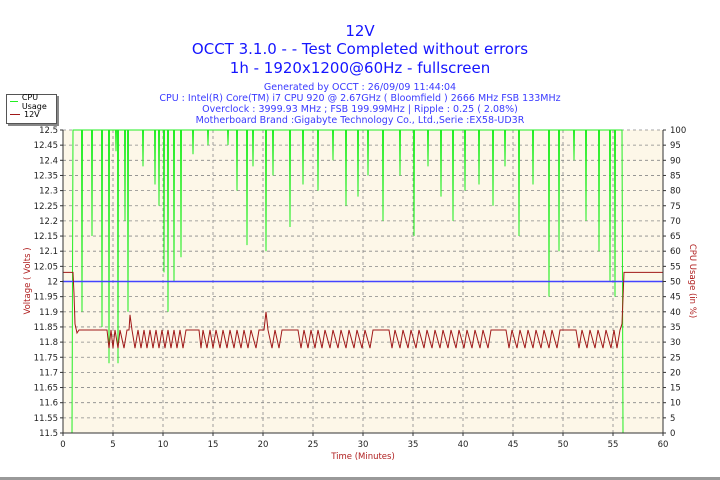 This screenshot has width=720, height=480. I want to click on y-tick-label: 12.25, so click(46, 207).